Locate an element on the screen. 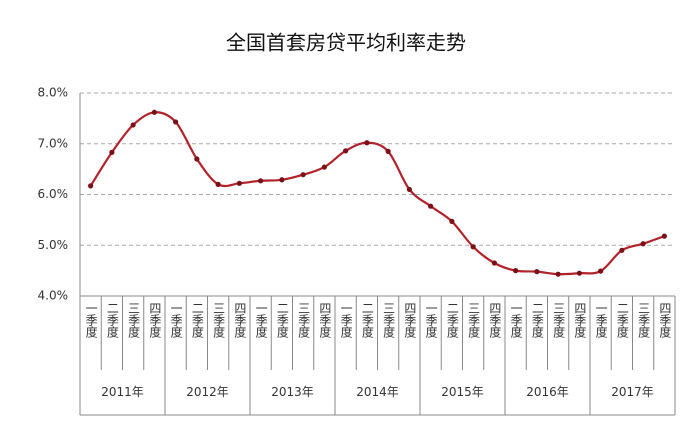  chart-title: 全国首套房贷平均利率走势 is located at coordinates (346, 43).